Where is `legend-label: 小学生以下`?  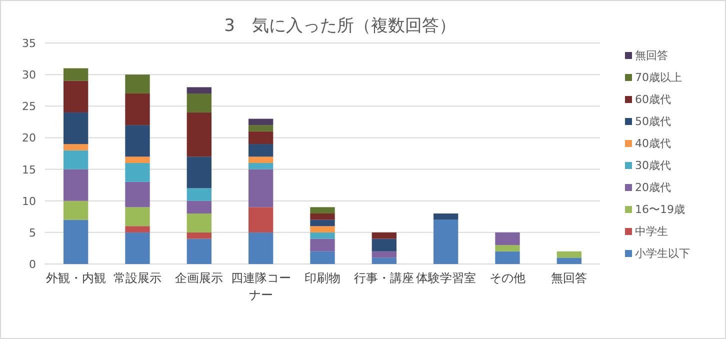 legend-label: 小学生以下 is located at coordinates (662, 253).